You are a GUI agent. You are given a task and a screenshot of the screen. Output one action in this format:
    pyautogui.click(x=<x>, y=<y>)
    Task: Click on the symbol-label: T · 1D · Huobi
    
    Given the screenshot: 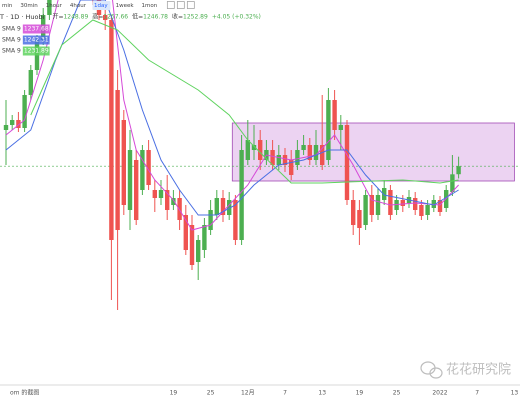 What is the action you would take?
    pyautogui.click(x=22, y=17)
    